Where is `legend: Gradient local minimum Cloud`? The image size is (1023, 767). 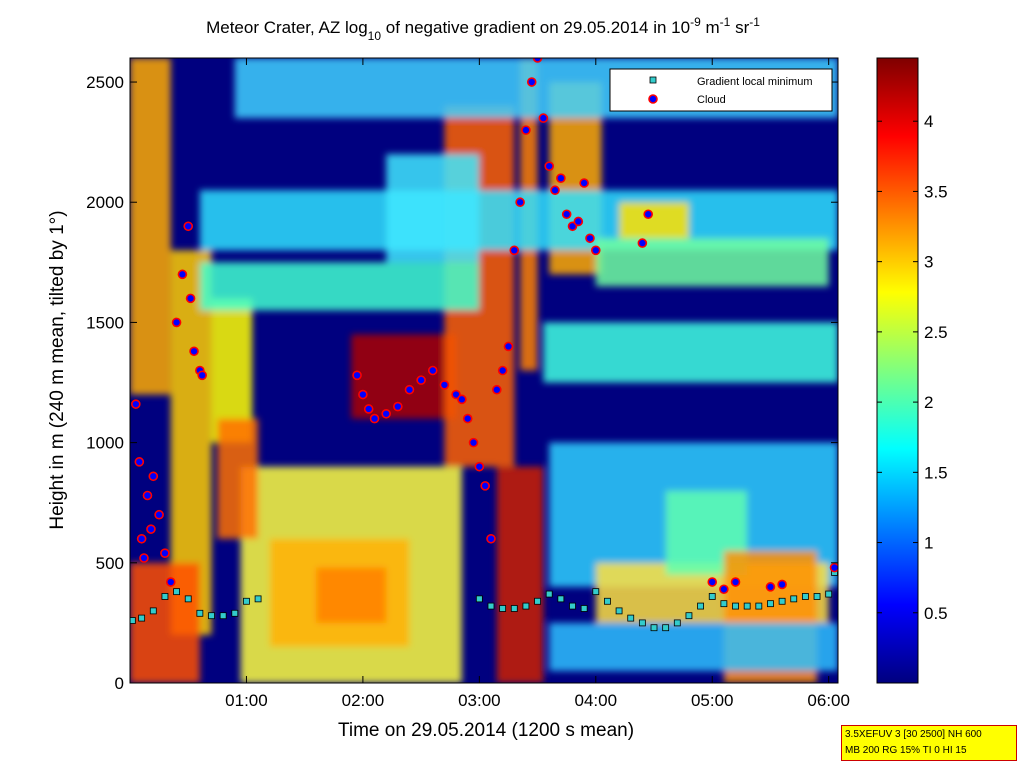
legend: Gradient local minimum Cloud is located at coordinates (721, 90).